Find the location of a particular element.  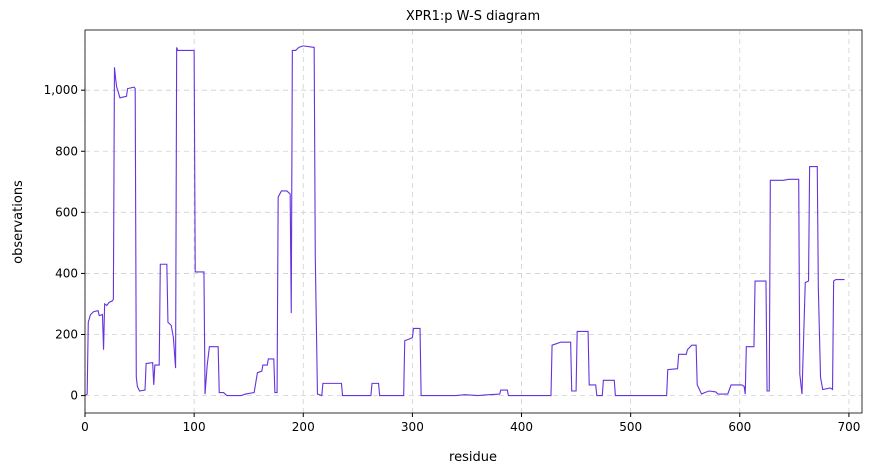

x-tick-label: 600 is located at coordinates (739, 427).